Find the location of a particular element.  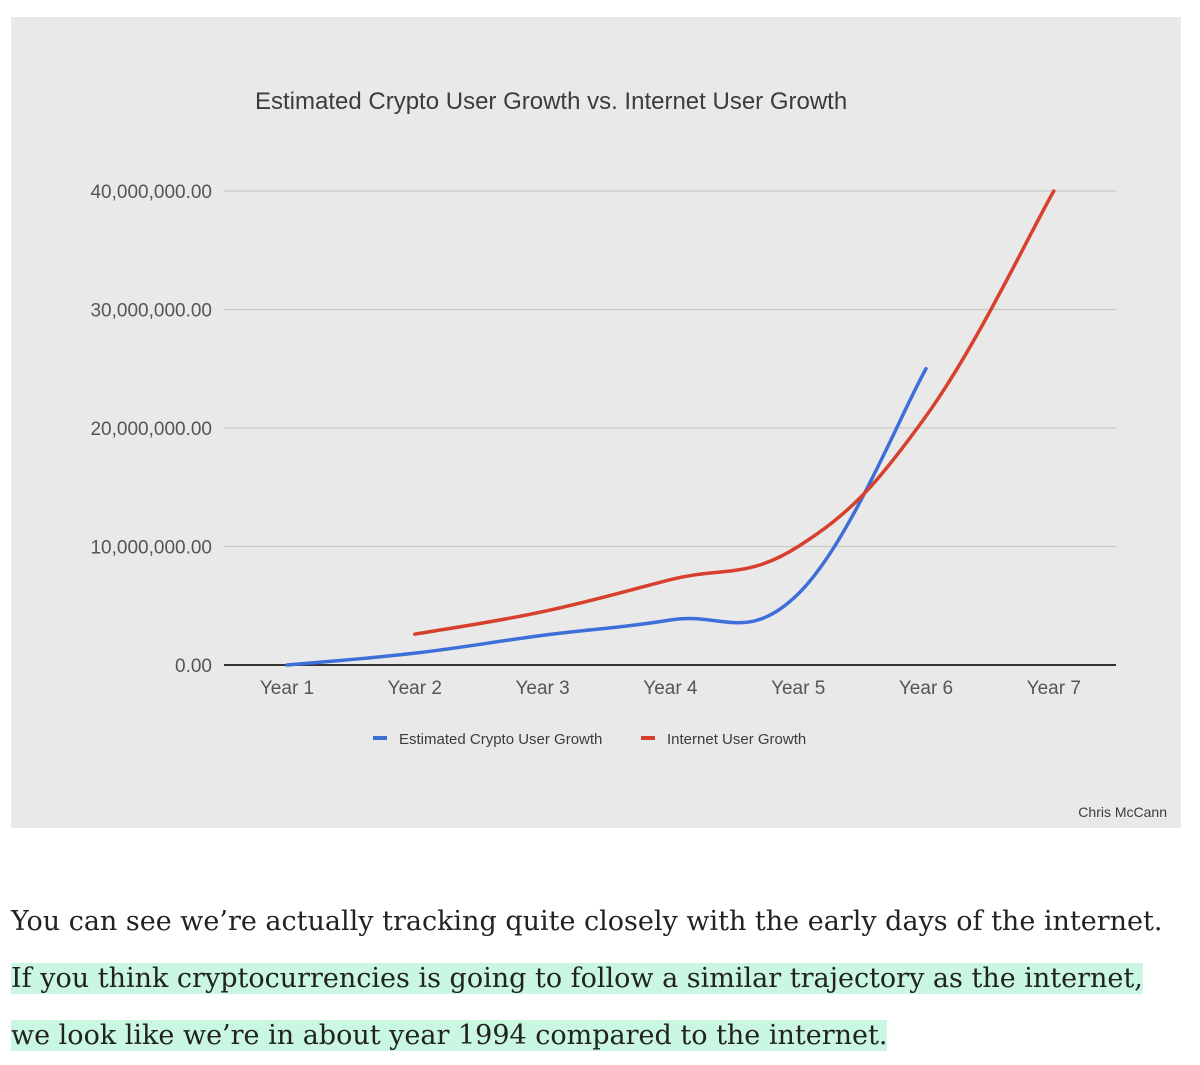

x-tick-label: Year 3 is located at coordinates (542, 688).